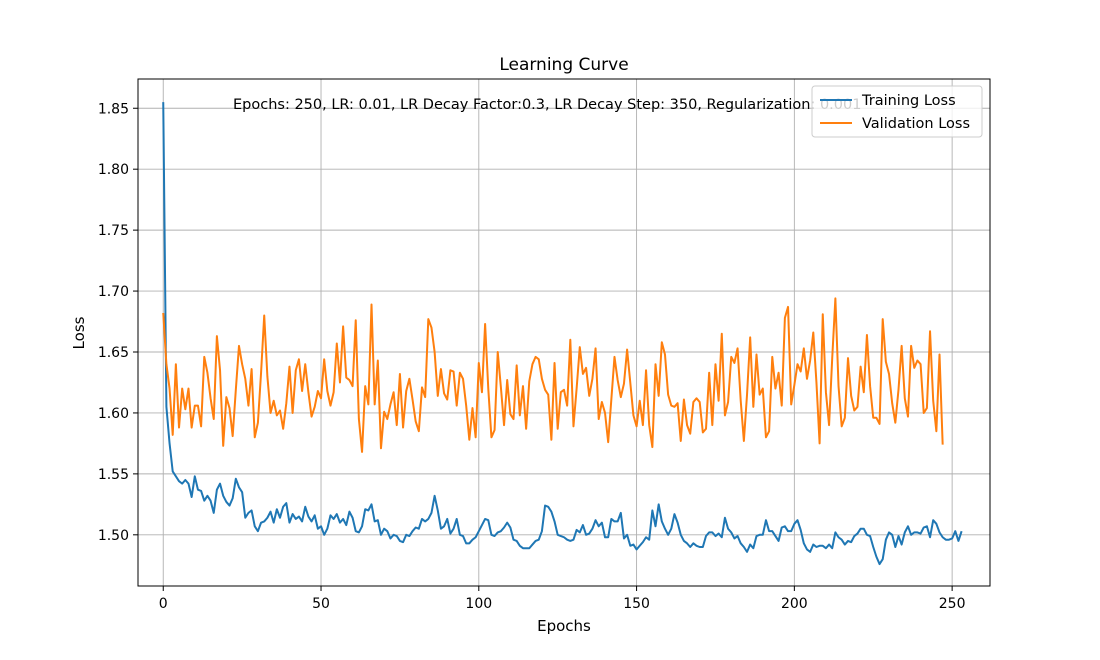 This screenshot has width=1100, height=660. What do you see at coordinates (113, 292) in the screenshot?
I see `y-tick-label: 1.70` at bounding box center [113, 292].